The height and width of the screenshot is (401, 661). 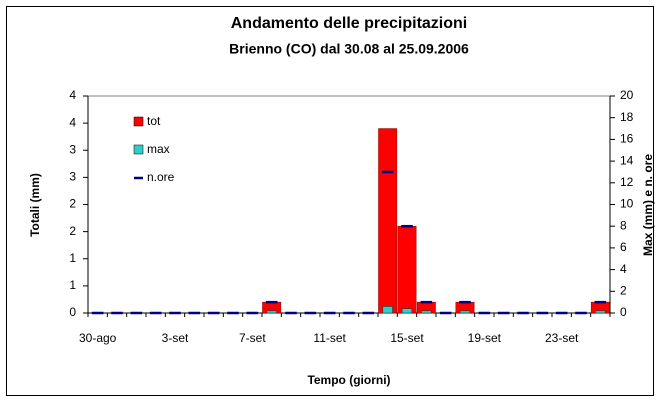 I want to click on y2-tick-label: 2, so click(x=623, y=290).